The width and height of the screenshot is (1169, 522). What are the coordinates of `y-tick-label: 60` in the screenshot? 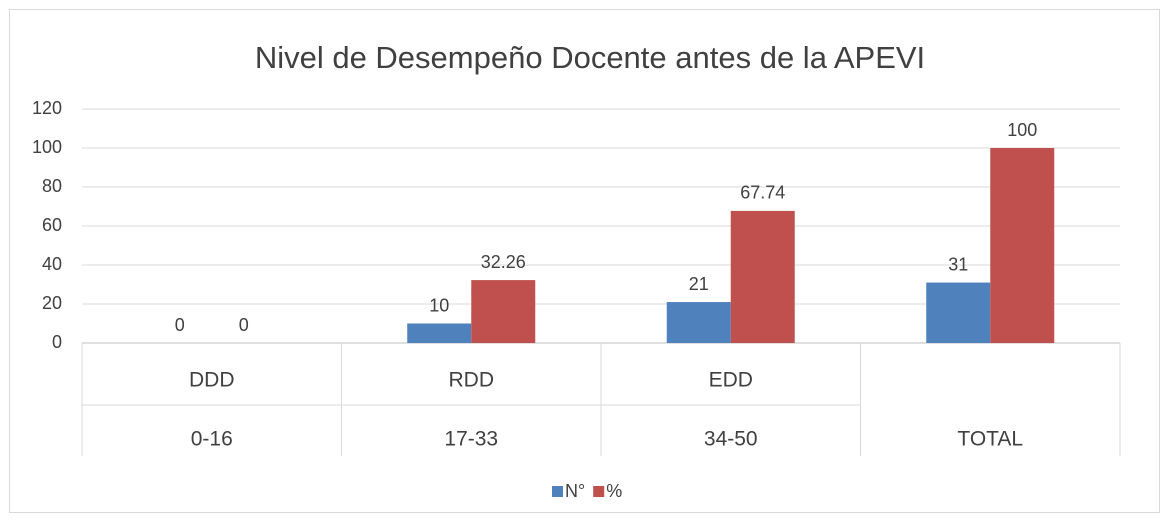 It's located at (52, 225).